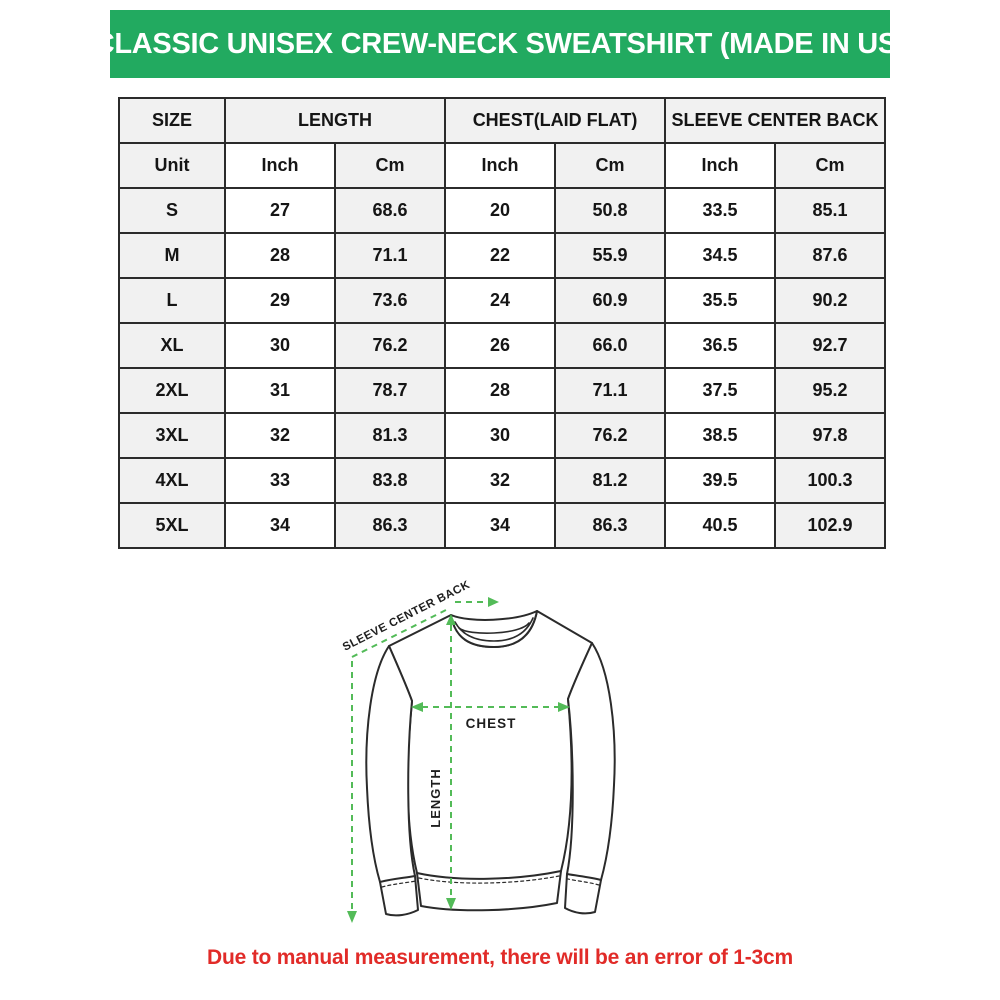  What do you see at coordinates (172, 210) in the screenshot?
I see `size-cell: S` at bounding box center [172, 210].